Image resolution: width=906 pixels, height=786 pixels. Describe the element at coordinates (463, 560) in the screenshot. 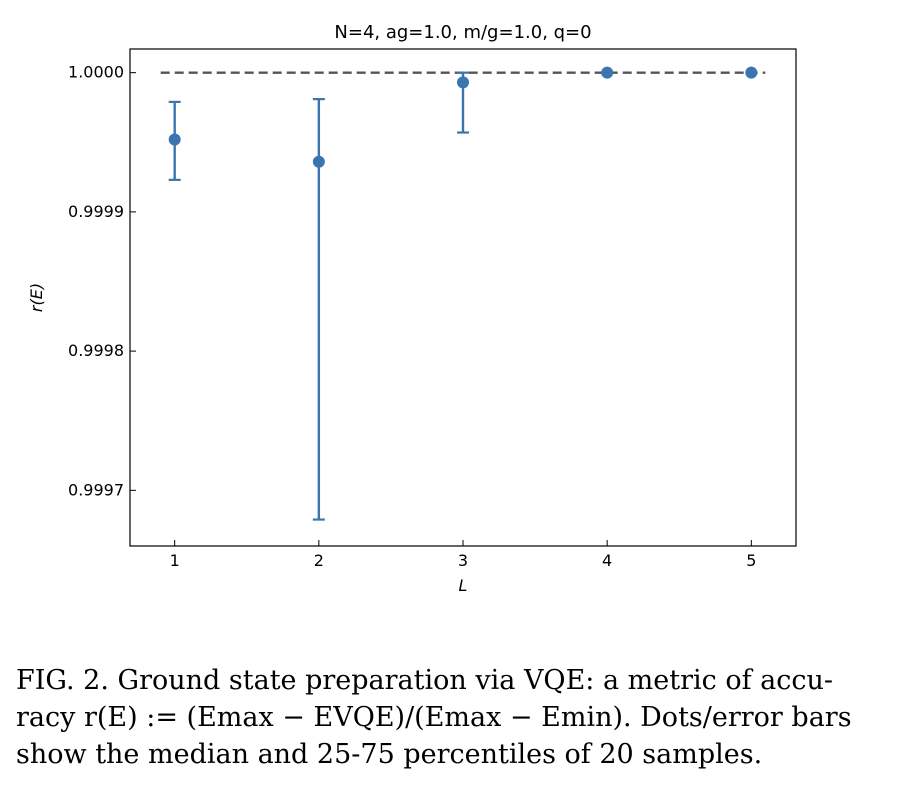

I see `x-tick-label: 3` at that location.